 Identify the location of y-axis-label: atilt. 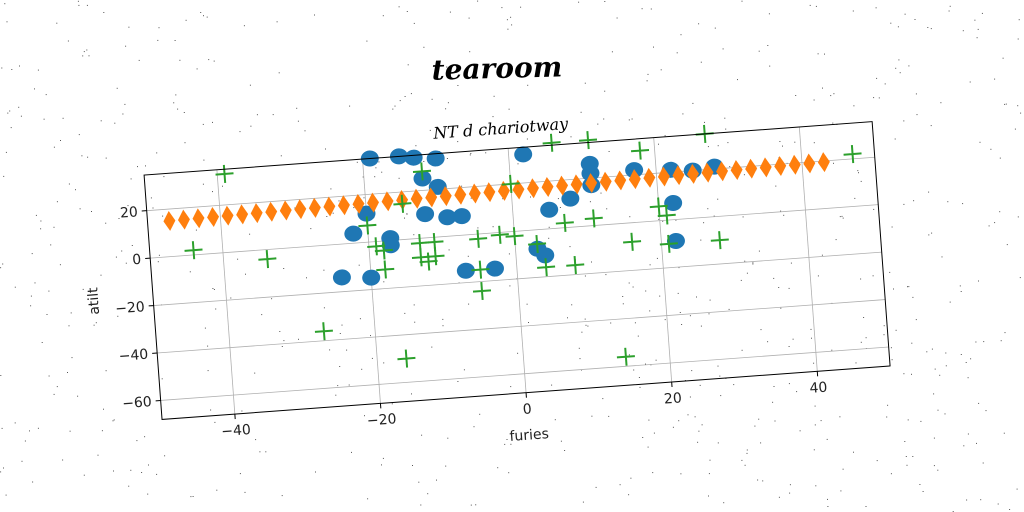
(94, 300).